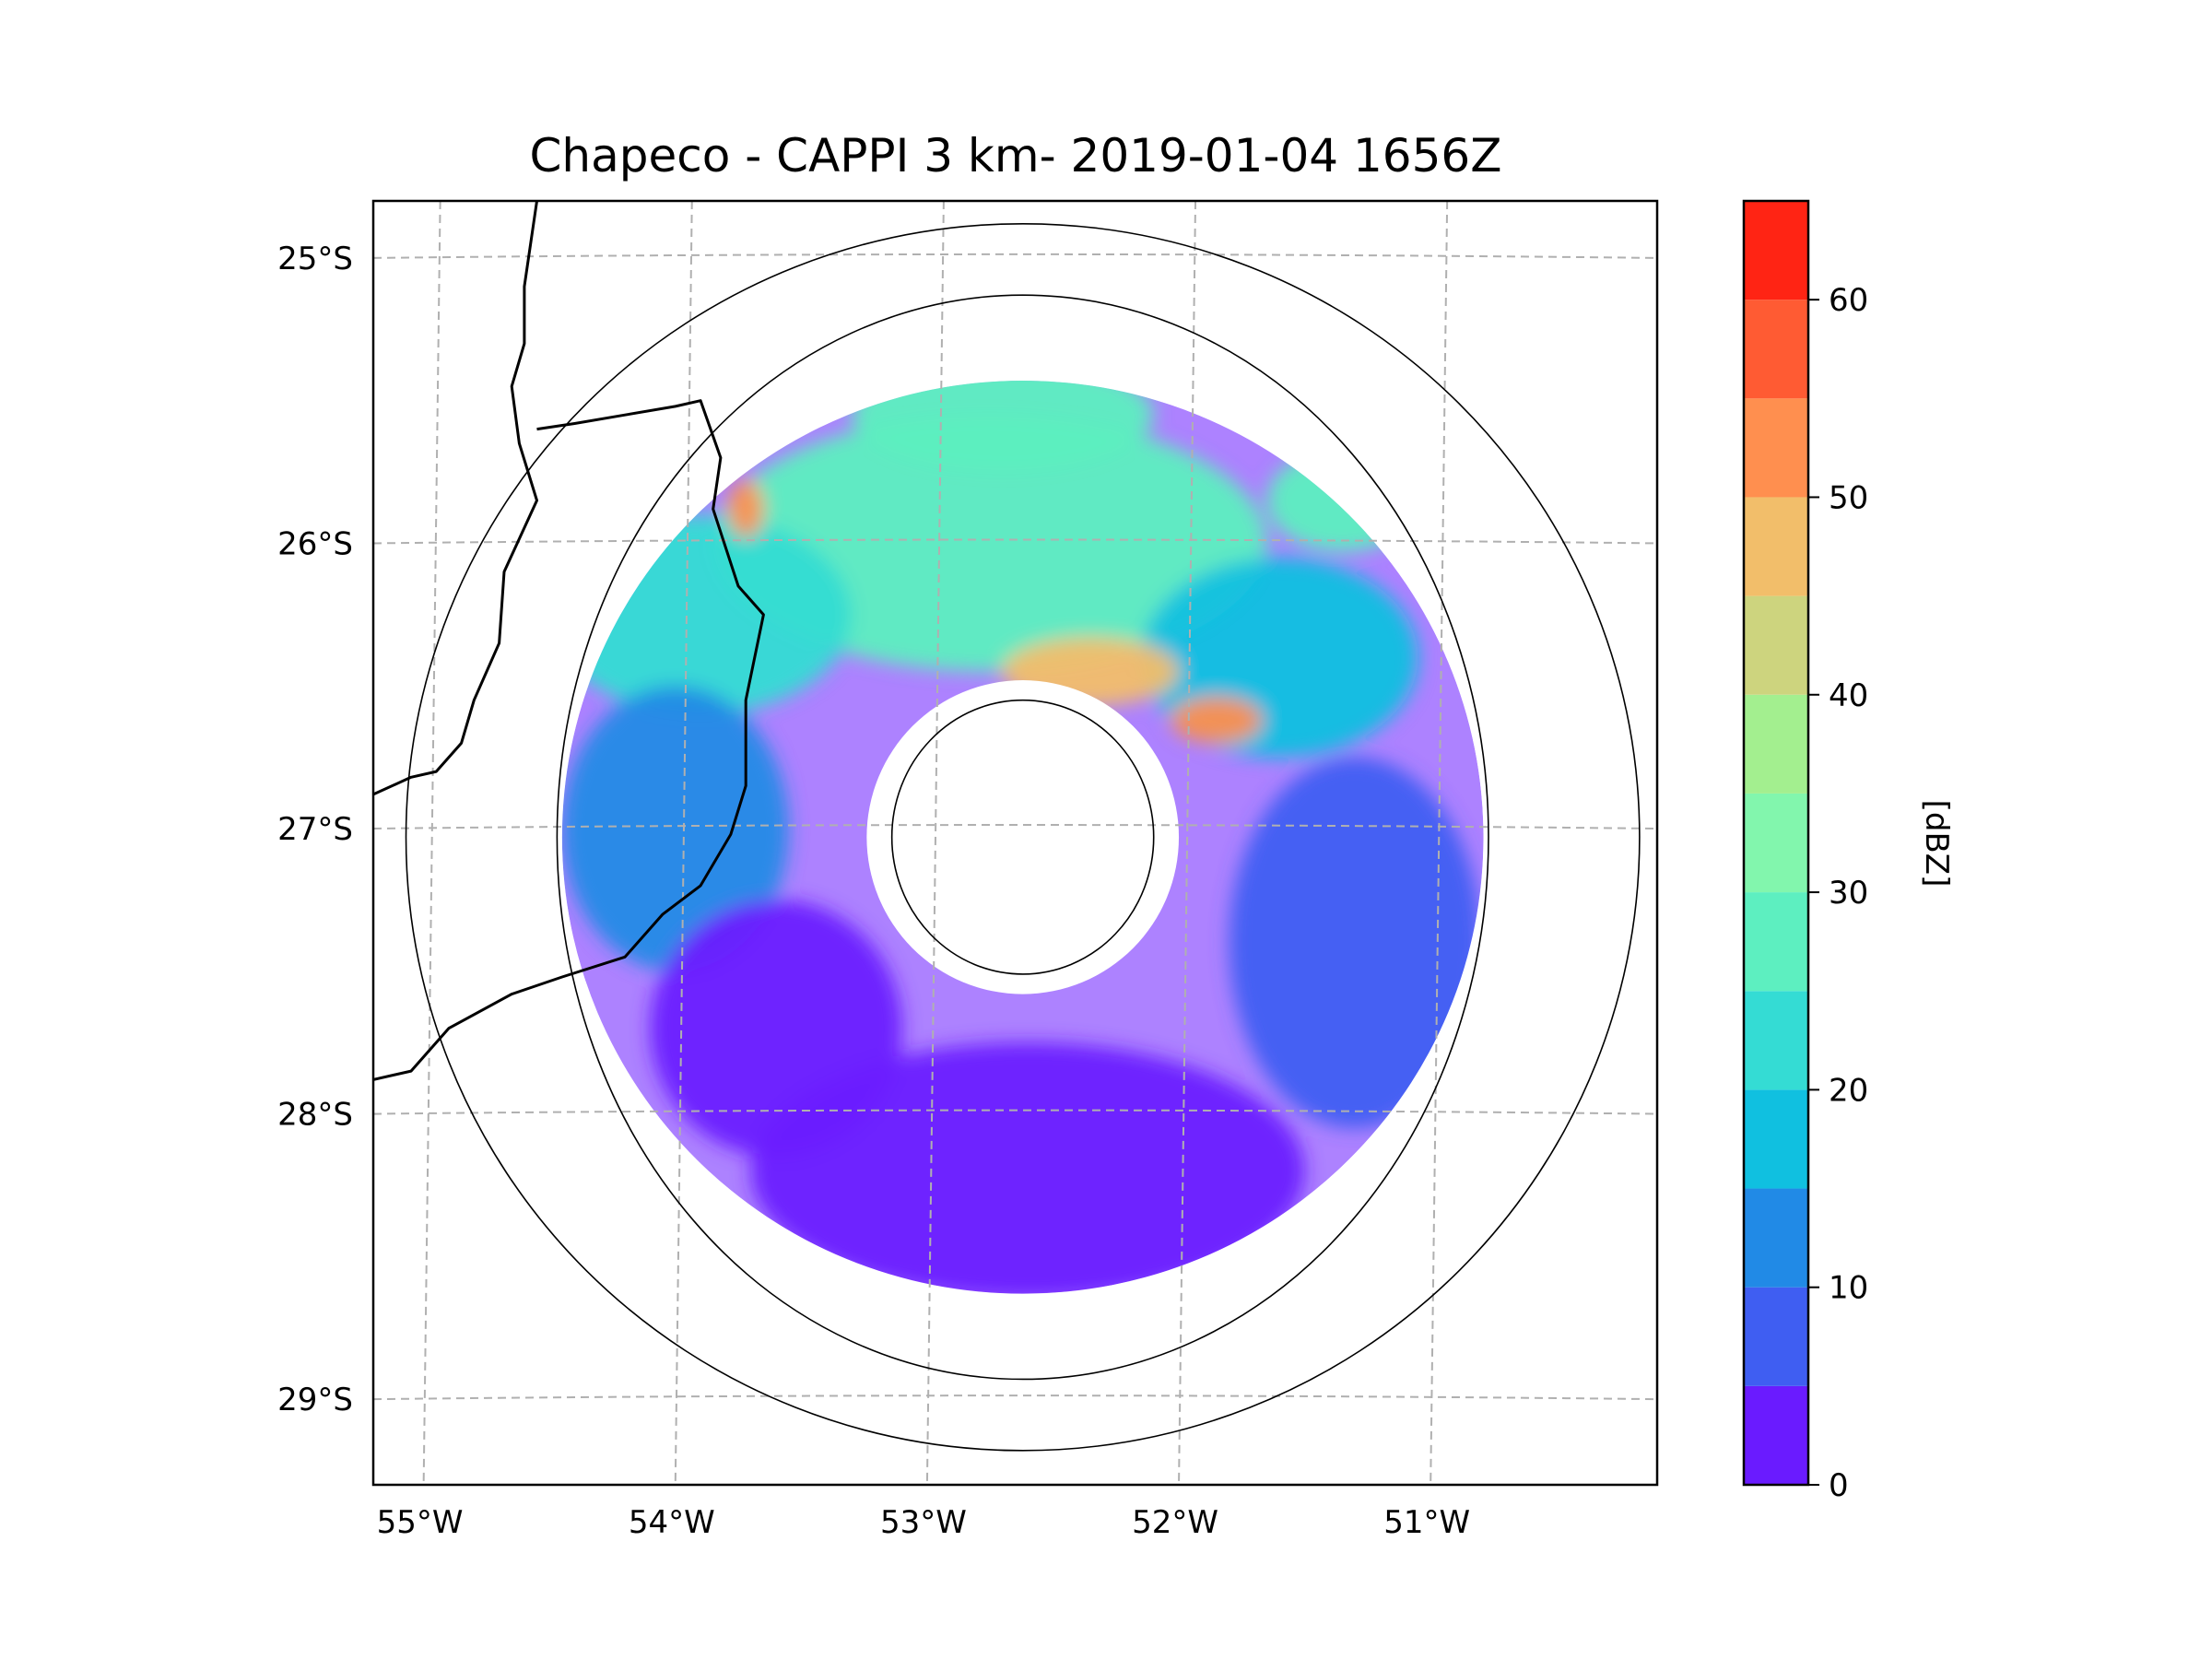 This screenshot has width=2212, height=1659. Describe the element at coordinates (1839, 1485) in the screenshot. I see `colorbar-tick-label: 0` at that location.